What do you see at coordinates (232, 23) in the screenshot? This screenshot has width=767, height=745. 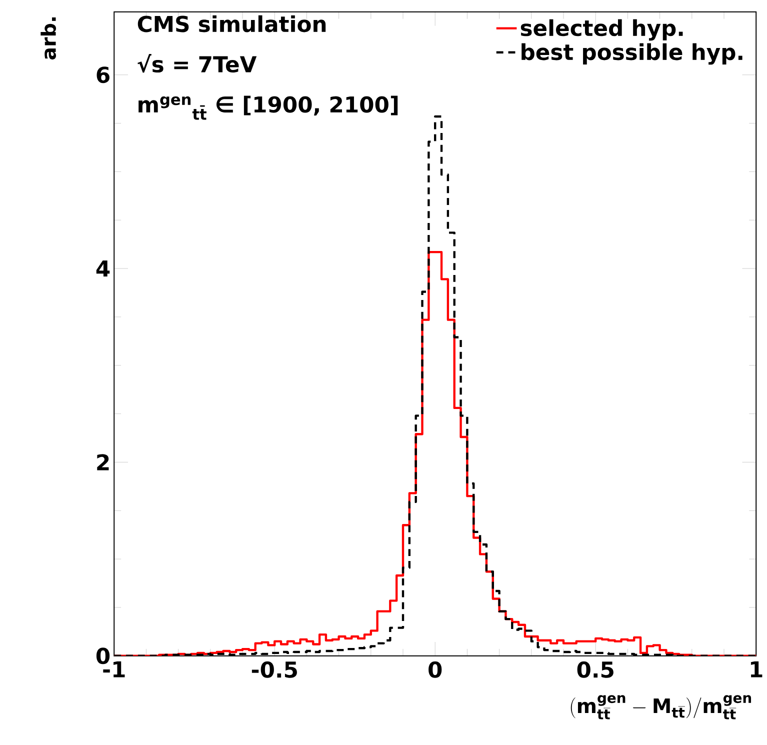 I see `annotation: CMS simulation` at bounding box center [232, 23].